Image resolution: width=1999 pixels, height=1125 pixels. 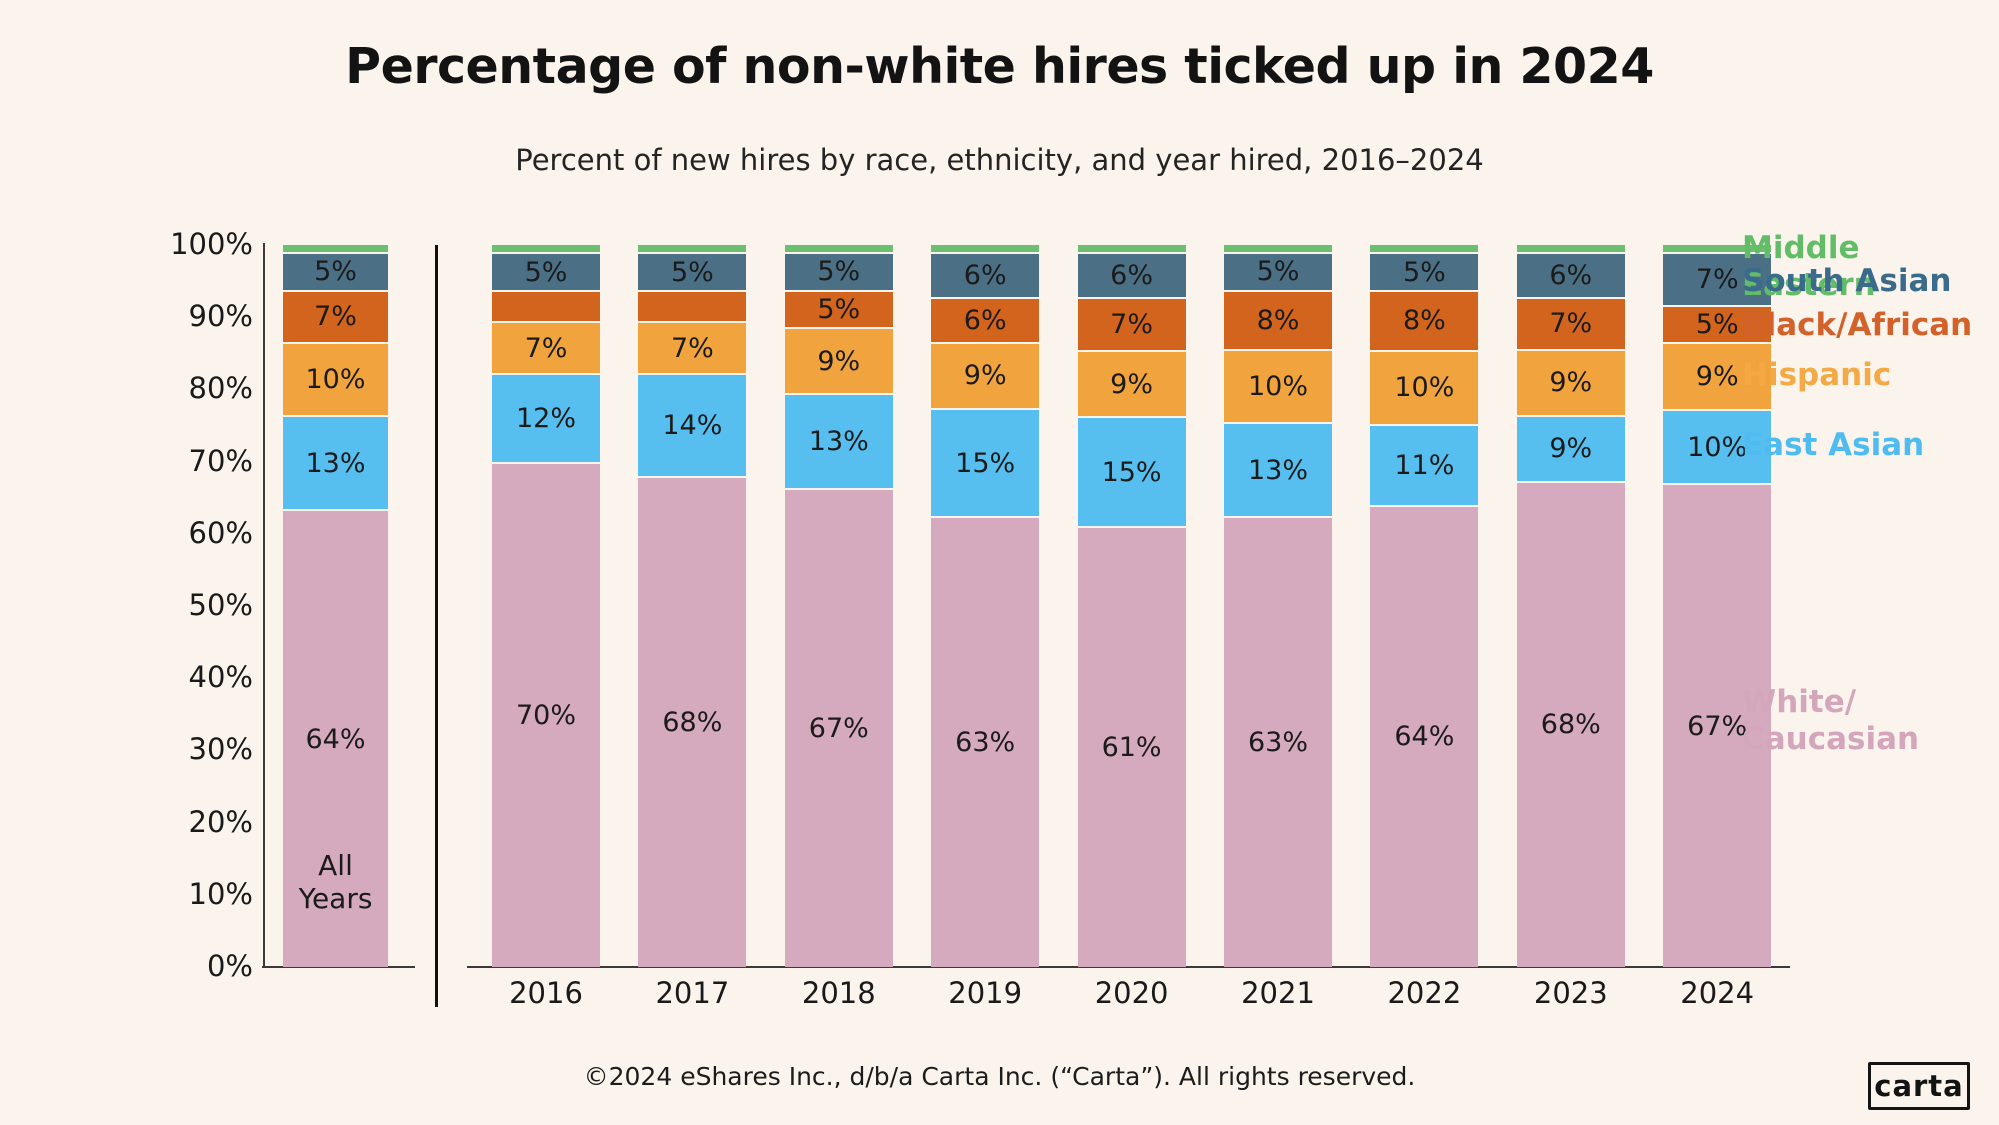 I want to click on y-axis-tick-100: 100%, so click(x=211, y=244).